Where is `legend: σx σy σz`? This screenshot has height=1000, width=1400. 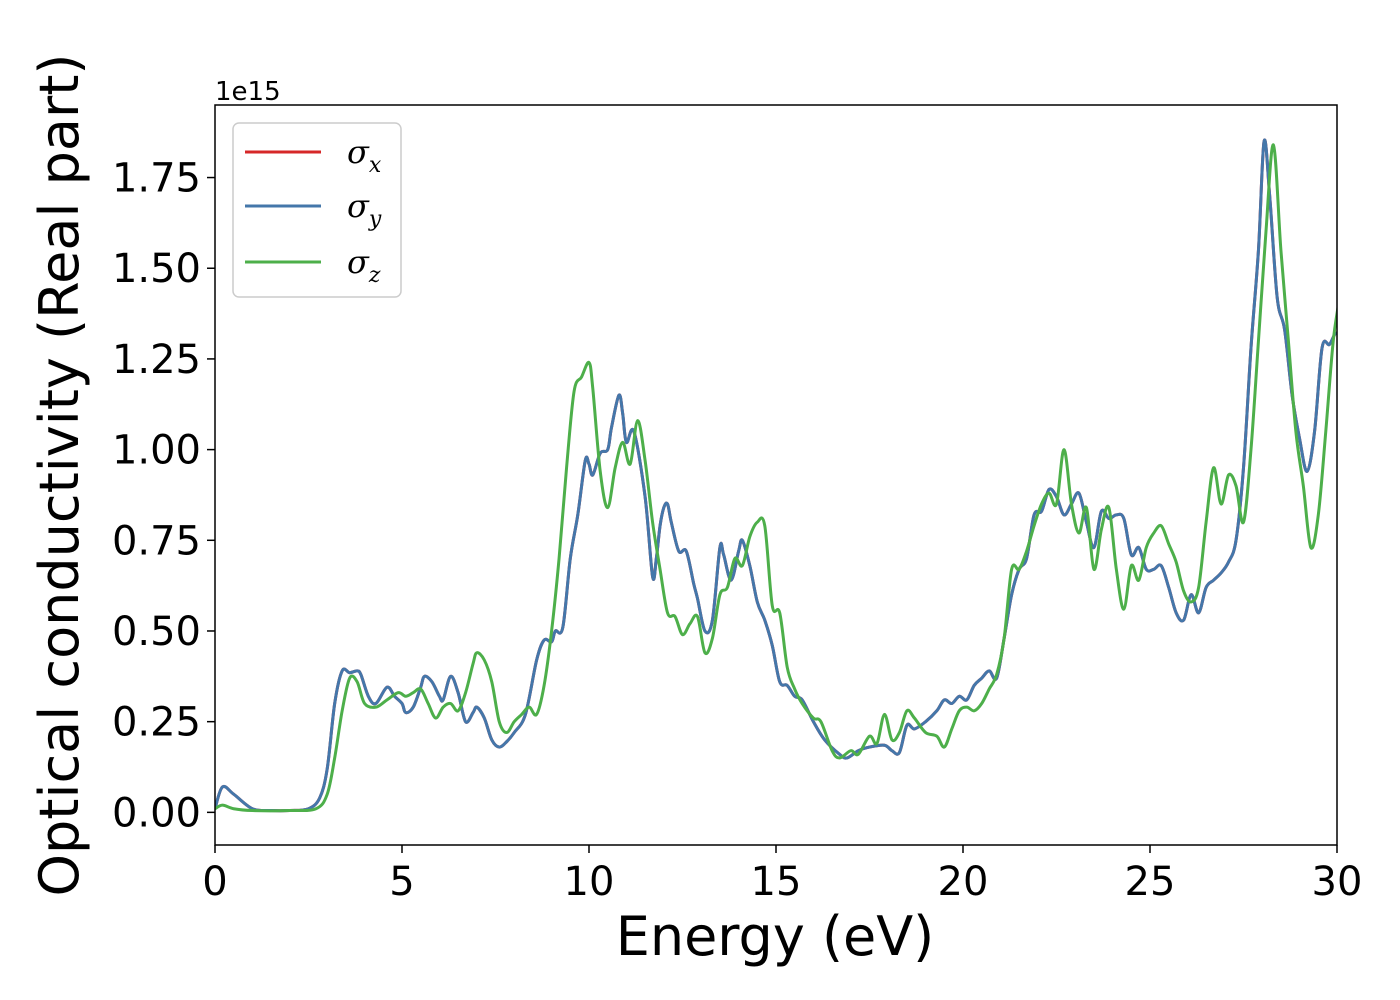 legend: σx σy σz is located at coordinates (317, 210).